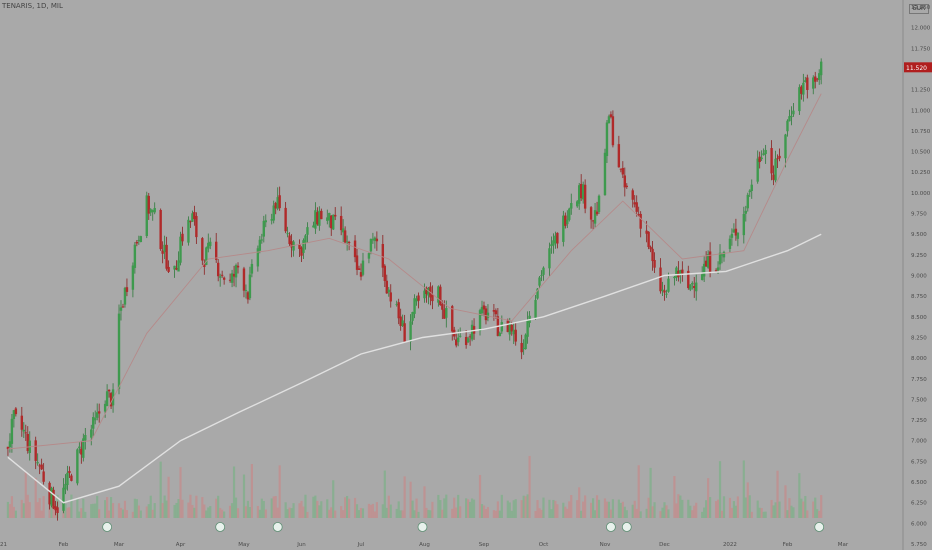 This screenshot has width=932, height=550. Describe the element at coordinates (301, 545) in the screenshot. I see `x-tick-label: Jun` at that location.